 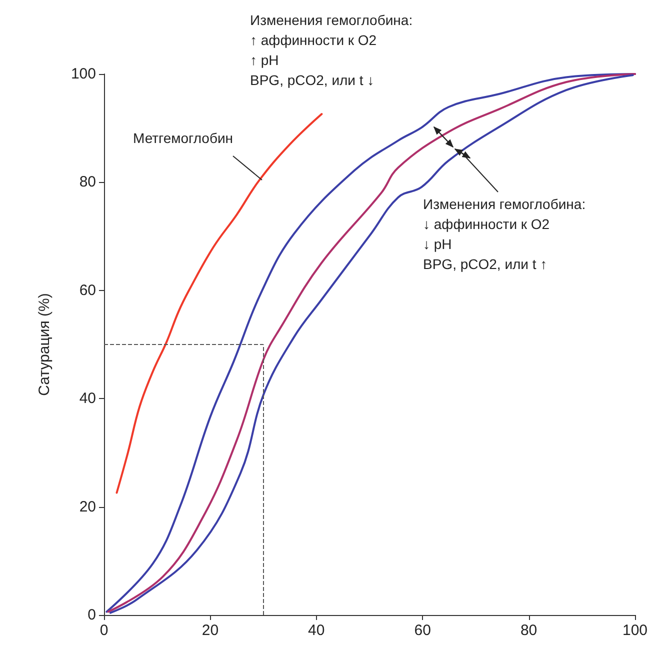 I want to click on annotation: Изменения гемоглобина: ↓ аффинности к O2 ↓ pH BPG, pCO2, или t ↑, so click(x=504, y=234).